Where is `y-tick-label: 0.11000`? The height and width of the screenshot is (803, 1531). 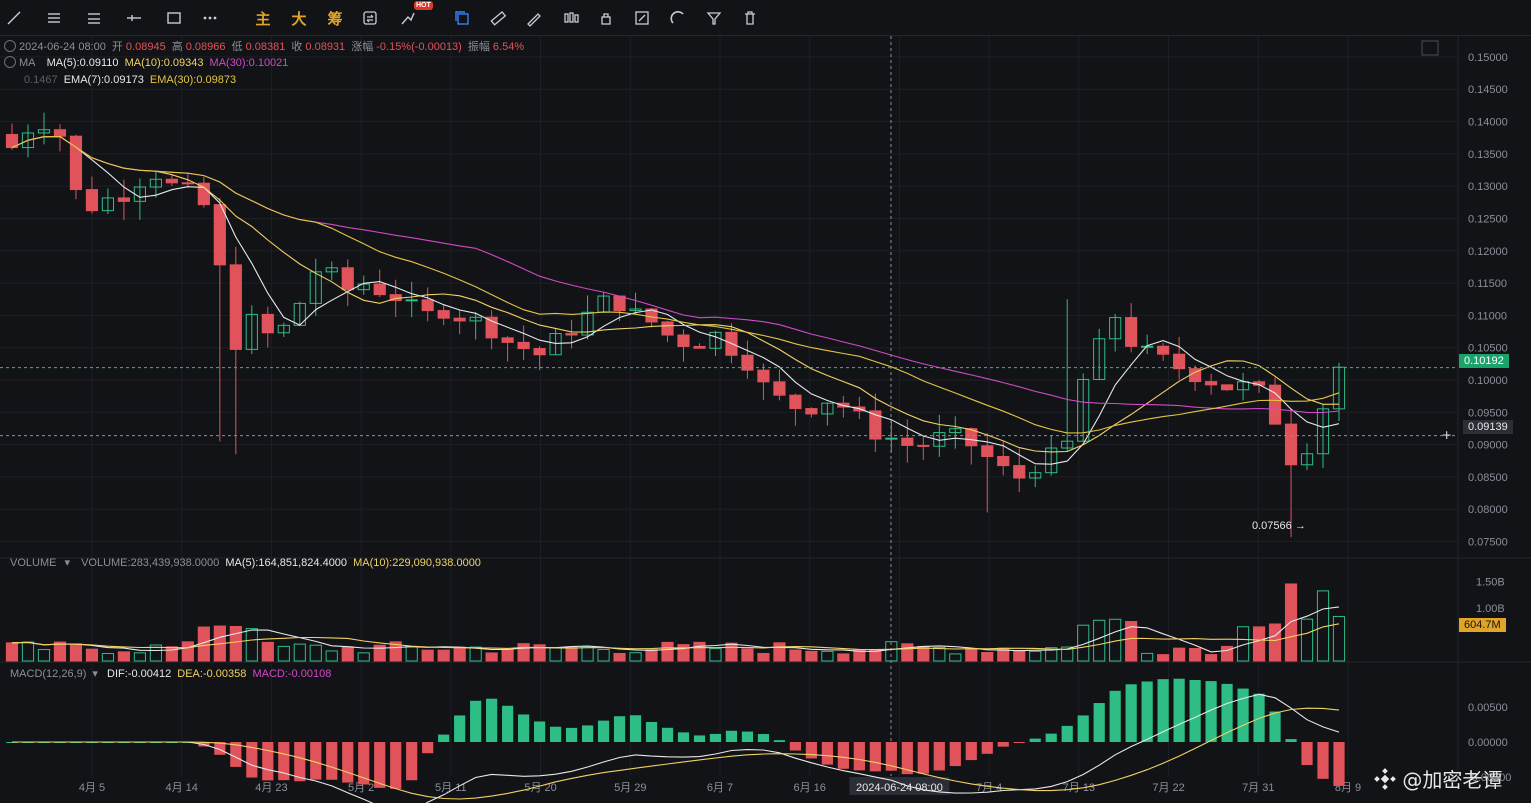 y-tick-label: 0.11000 is located at coordinates (1487, 316).